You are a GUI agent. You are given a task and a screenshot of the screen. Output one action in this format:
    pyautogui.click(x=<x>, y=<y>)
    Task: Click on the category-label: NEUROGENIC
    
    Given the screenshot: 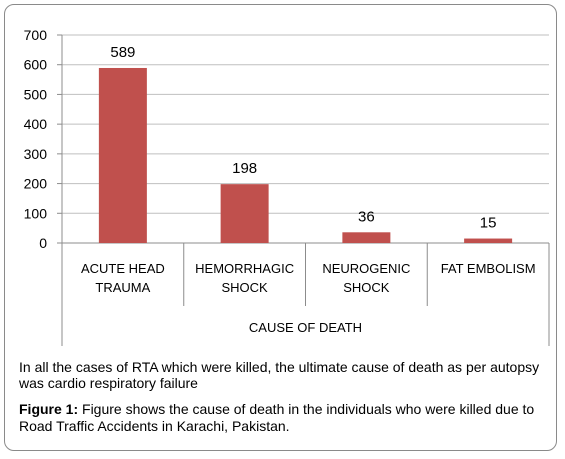 What is the action you would take?
    pyautogui.click(x=366, y=268)
    